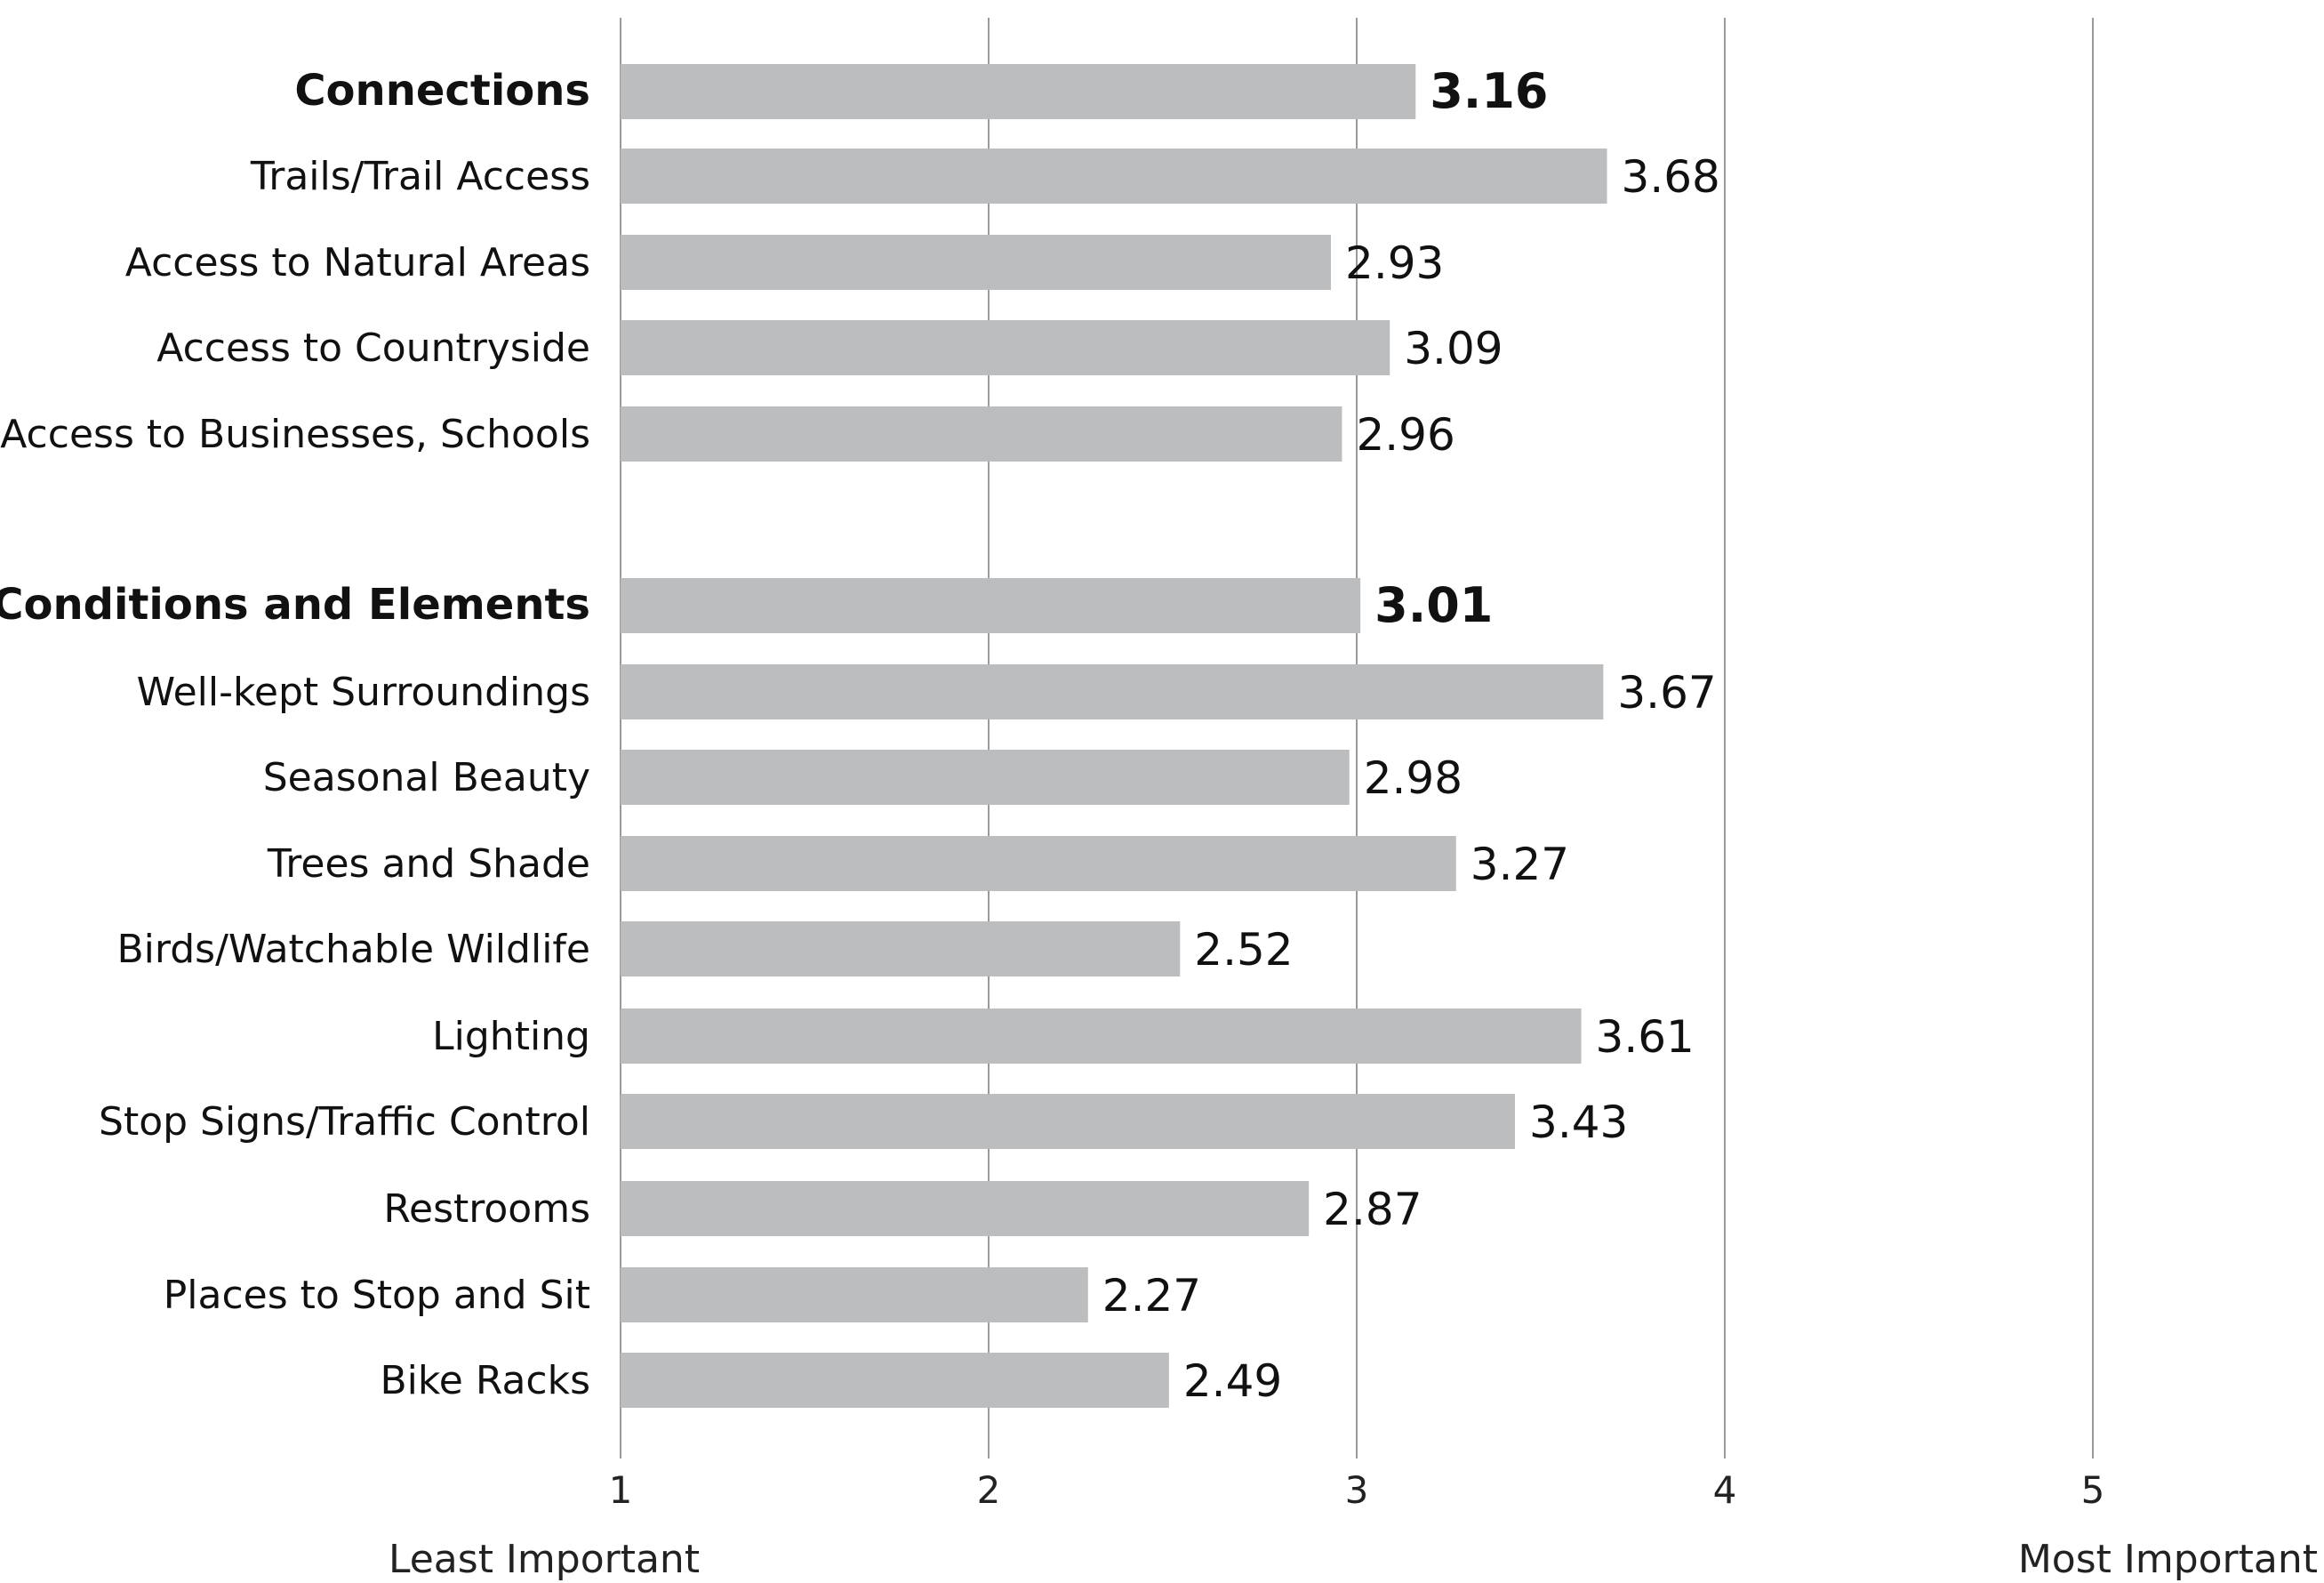 This screenshot has width=2324, height=1583. I want to click on bar-conditions-and-elements, so click(991, 605).